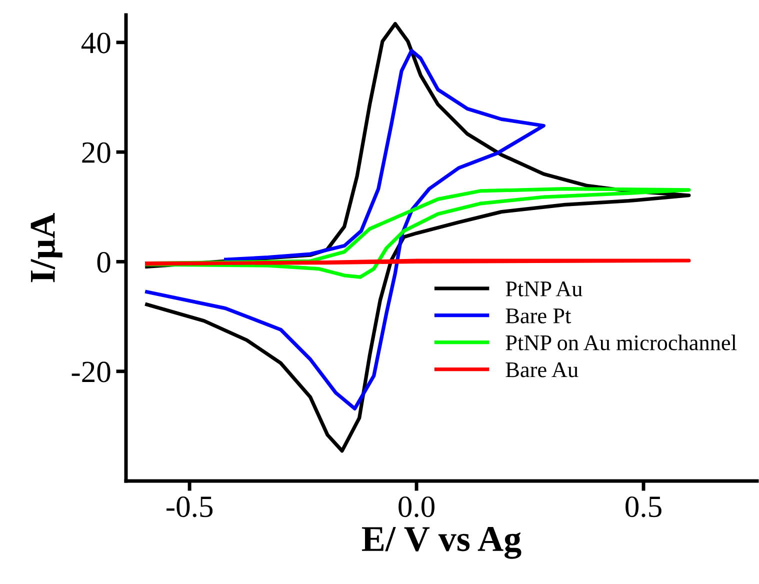 Image resolution: width=759 pixels, height=584 pixels. What do you see at coordinates (416, 507) in the screenshot?
I see `x-tick-label: 0.0` at bounding box center [416, 507].